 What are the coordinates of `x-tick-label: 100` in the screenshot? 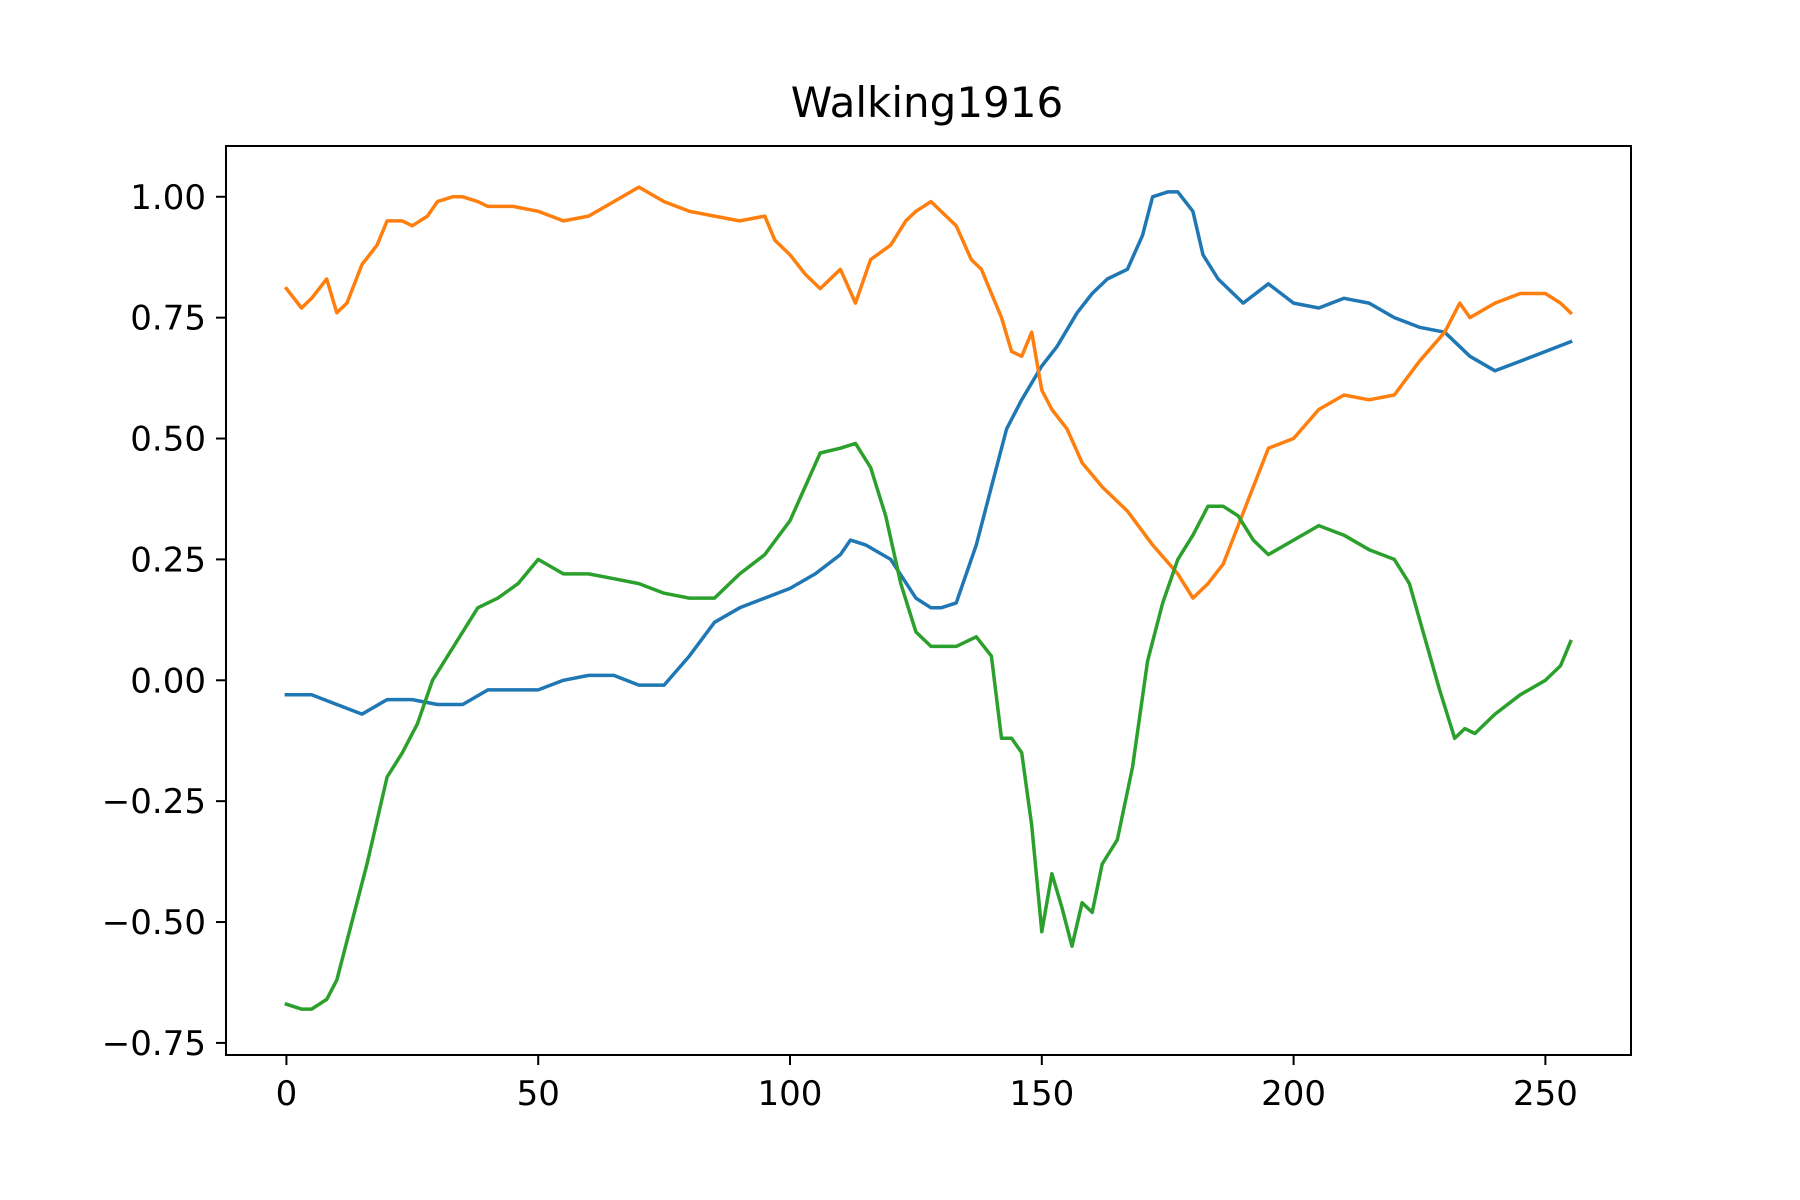 It's located at (790, 1094).